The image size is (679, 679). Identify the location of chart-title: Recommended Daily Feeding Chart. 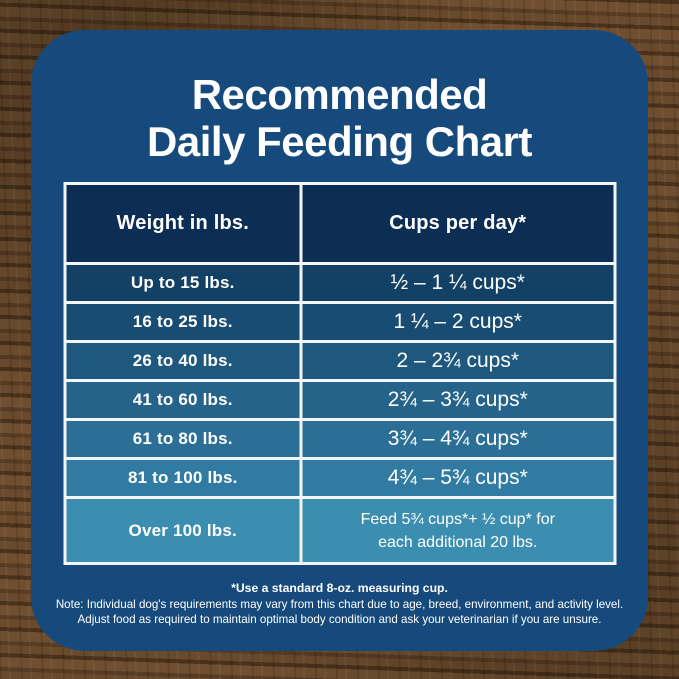
(339, 118).